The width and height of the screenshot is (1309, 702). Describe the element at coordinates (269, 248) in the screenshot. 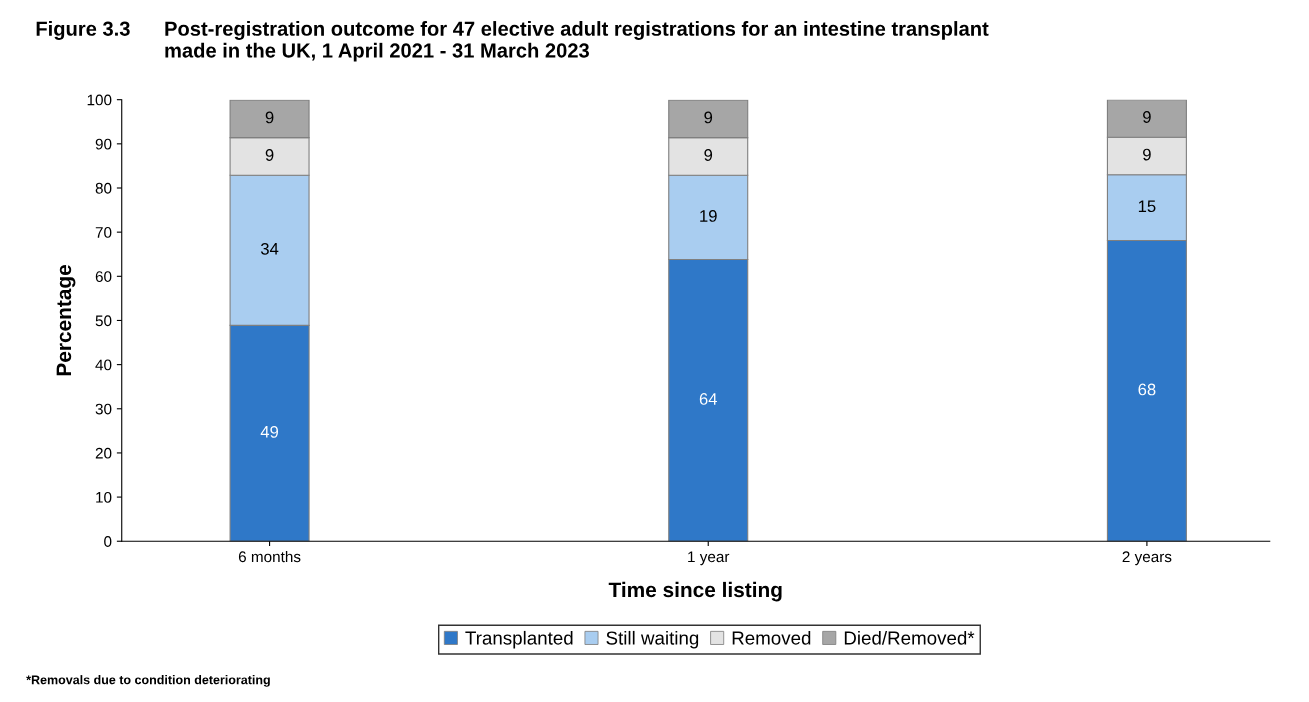

I see `data-label: 34` at that location.